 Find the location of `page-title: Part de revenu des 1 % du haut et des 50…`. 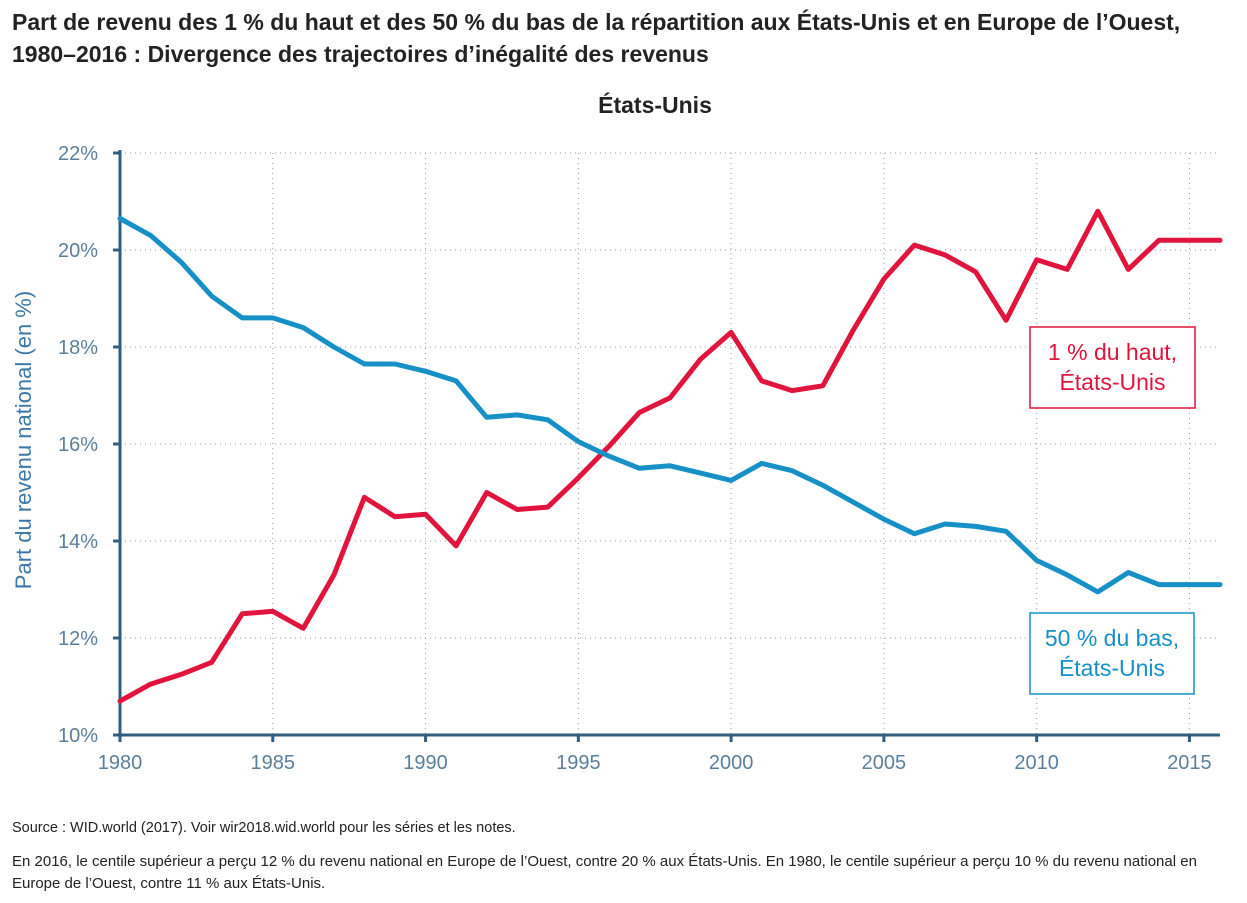

page-title: Part de revenu des 1 % du haut et des 50… is located at coordinates (596, 38).